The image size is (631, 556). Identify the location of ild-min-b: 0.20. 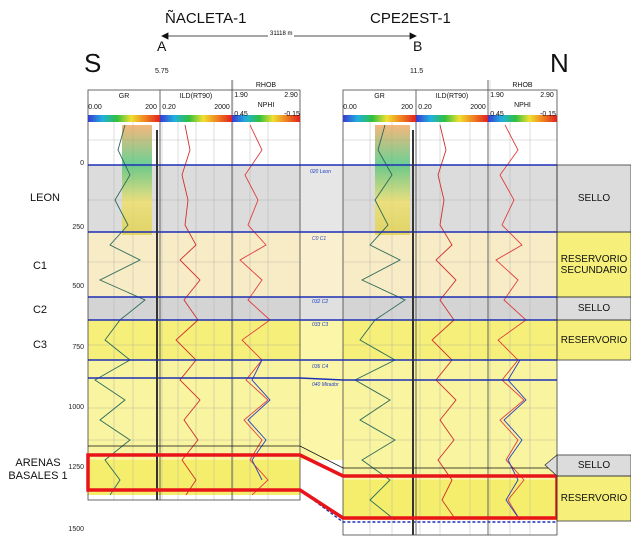
(425, 107).